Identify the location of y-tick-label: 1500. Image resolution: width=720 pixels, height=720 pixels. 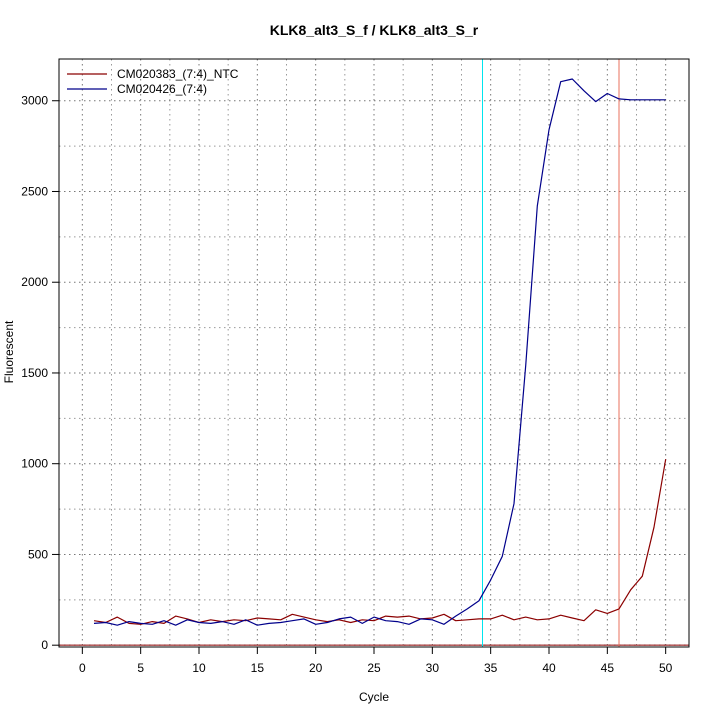
(34, 373).